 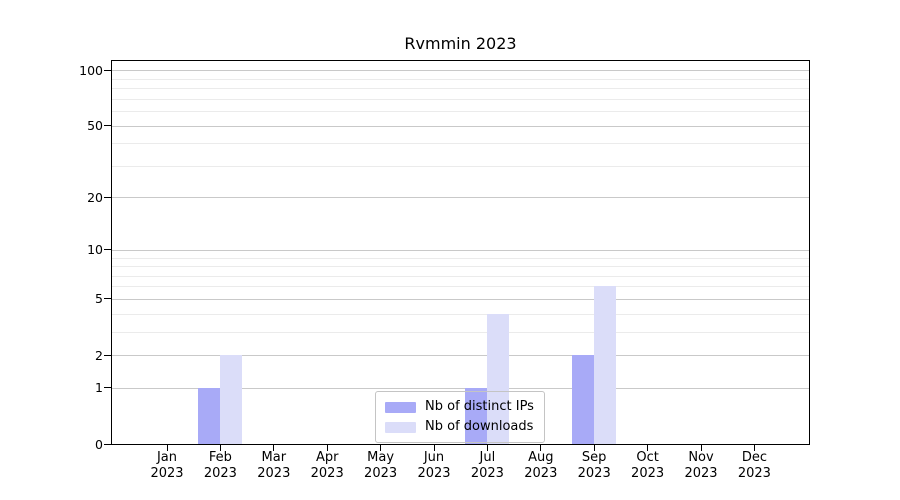 What do you see at coordinates (594, 448) in the screenshot?
I see `x-tick-mark-sep` at bounding box center [594, 448].